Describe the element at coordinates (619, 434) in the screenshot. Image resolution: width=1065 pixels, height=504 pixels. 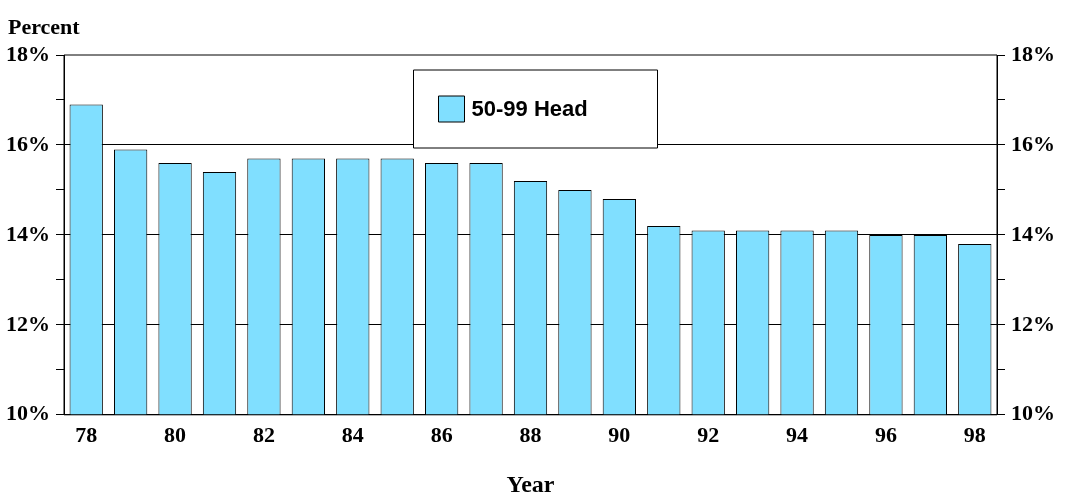
I see `x-tick-label: 90` at that location.